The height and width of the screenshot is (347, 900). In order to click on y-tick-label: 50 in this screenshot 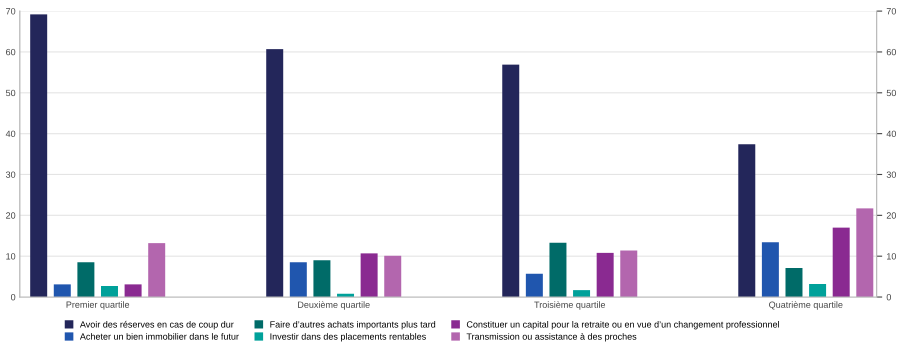, I will do `click(11, 93)`.